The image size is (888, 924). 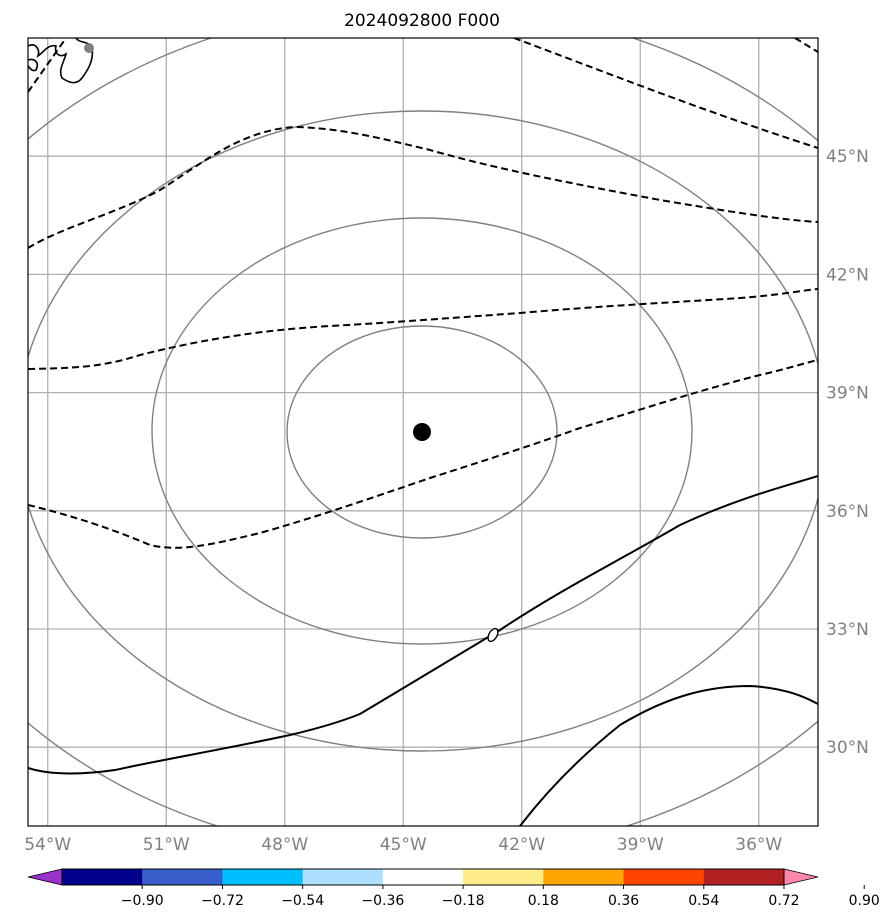 What do you see at coordinates (543, 901) in the screenshot?
I see `colorbar-tick-label: 0.18` at bounding box center [543, 901].